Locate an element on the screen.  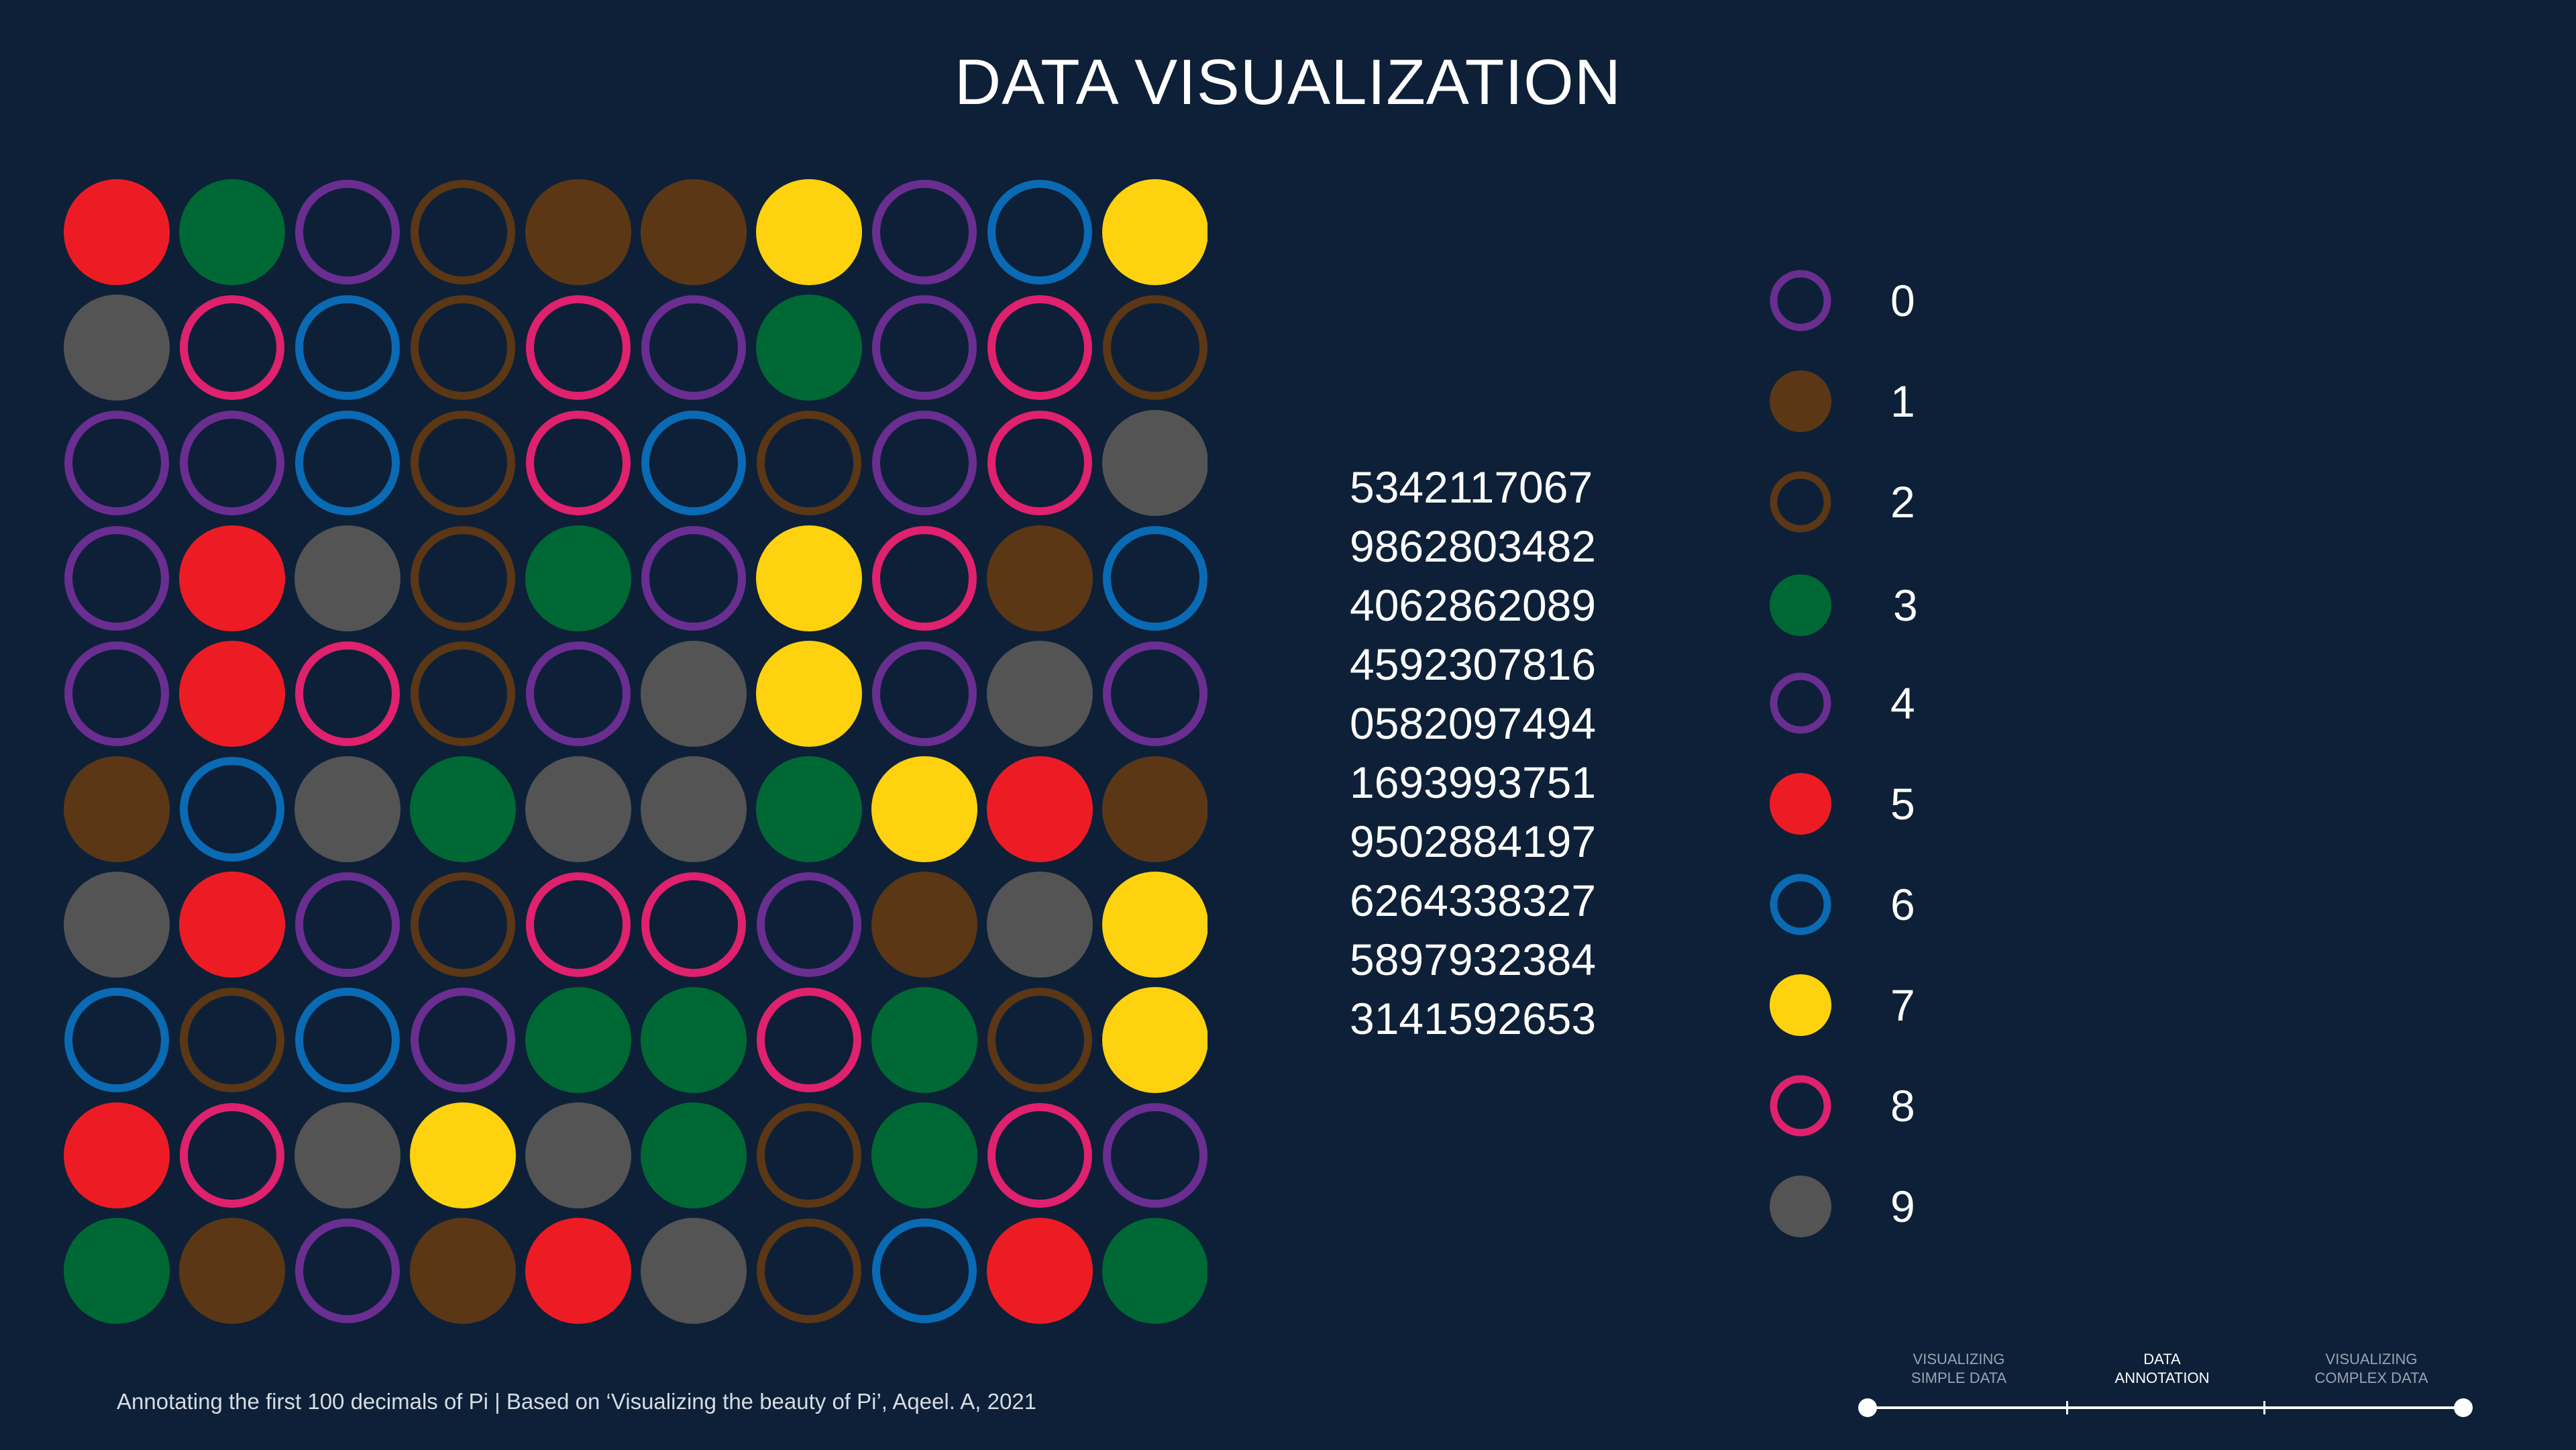
legend-label-0: 0 is located at coordinates (1902, 300).